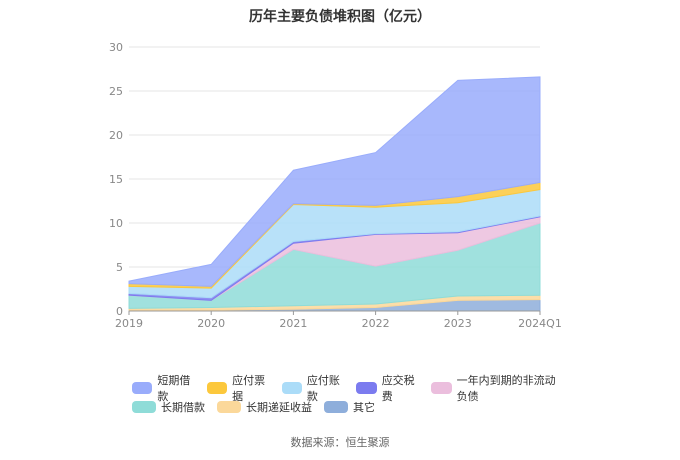  I want to click on data-source: 数据来源：恒生聚源, so click(340, 442).